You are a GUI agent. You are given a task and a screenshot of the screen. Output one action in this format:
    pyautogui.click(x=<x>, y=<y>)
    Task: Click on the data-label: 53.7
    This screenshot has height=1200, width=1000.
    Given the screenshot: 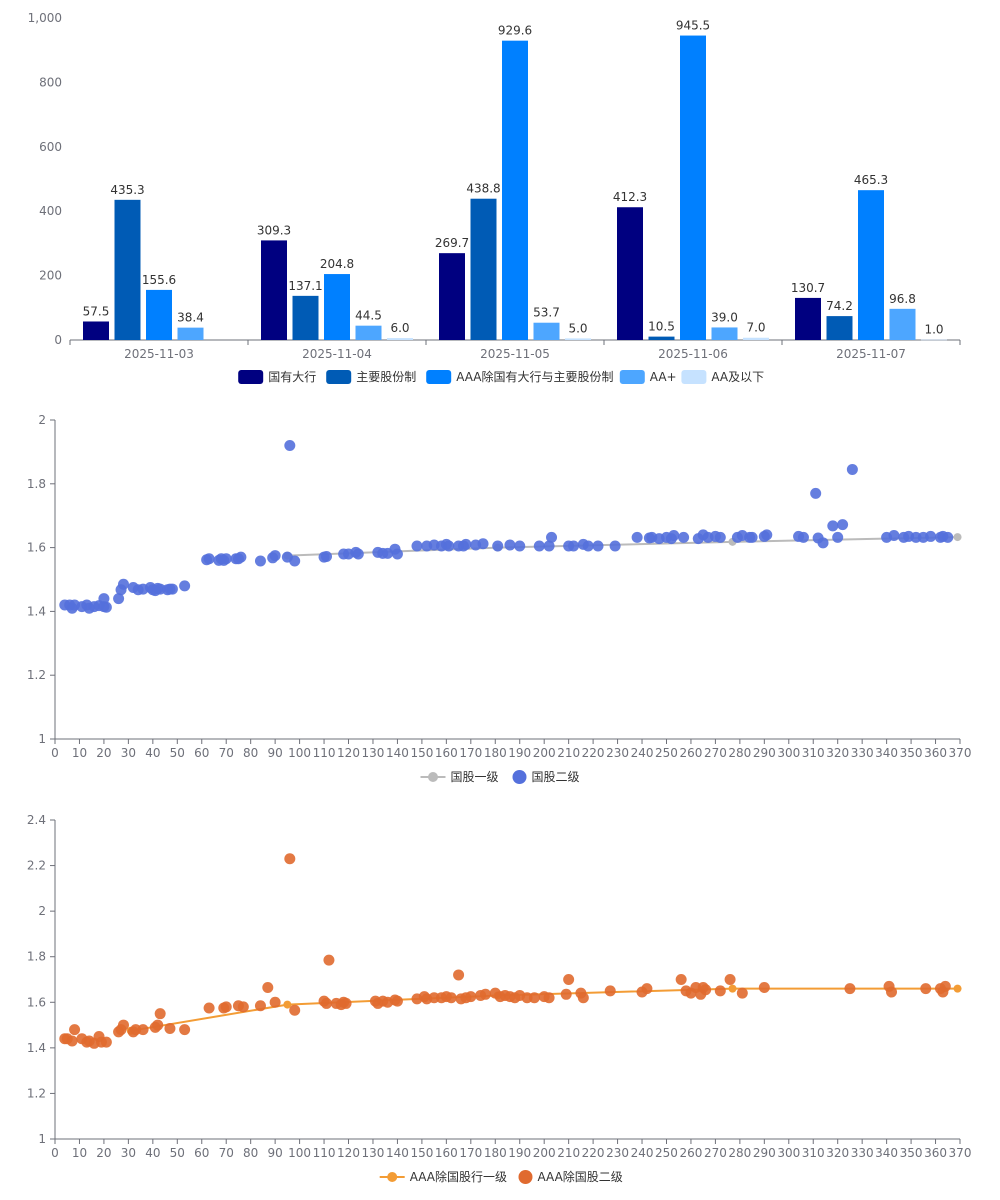 What is the action you would take?
    pyautogui.click(x=546, y=313)
    